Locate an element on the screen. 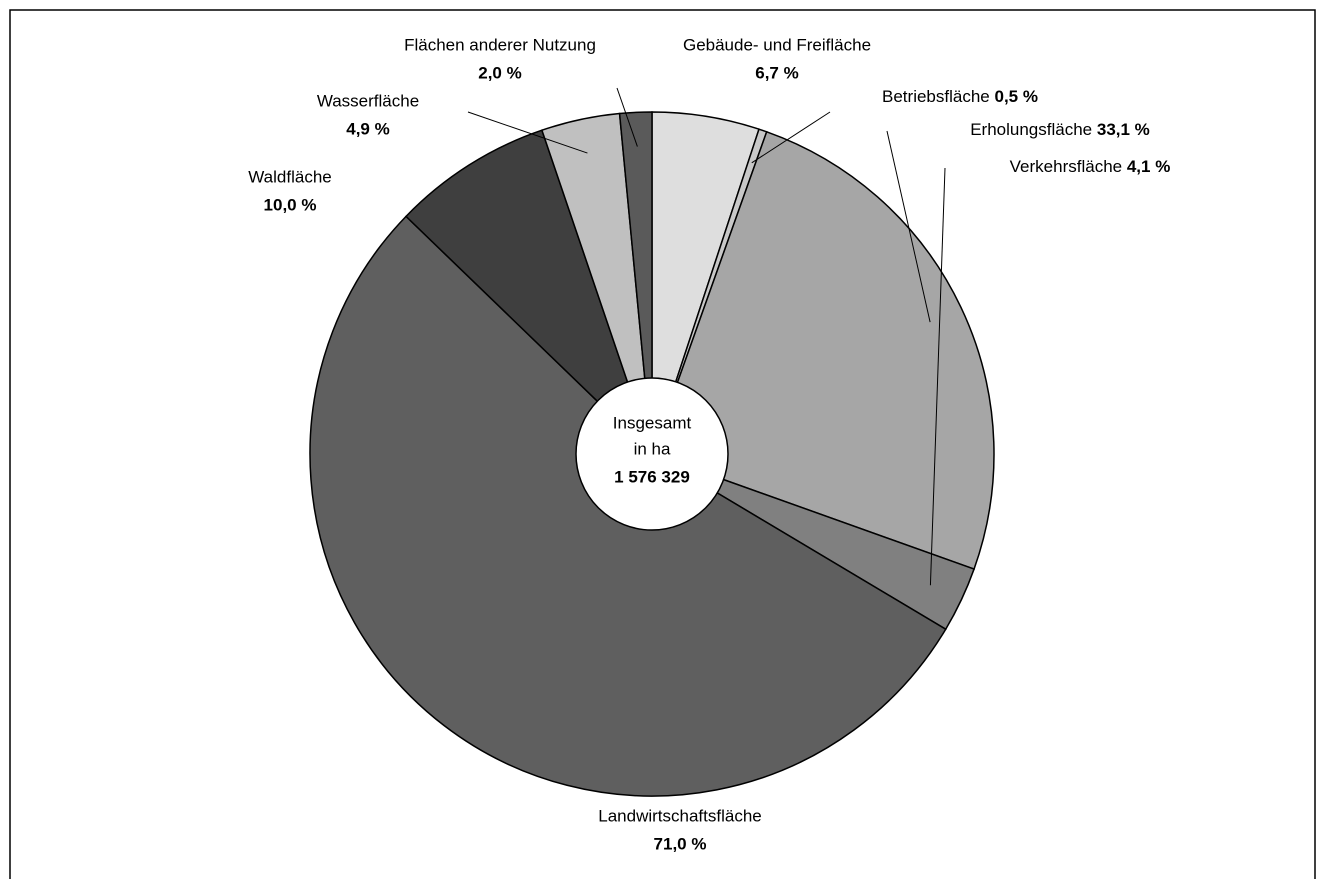 The width and height of the screenshot is (1325, 879). slice-label: Verkehrsfläche is located at coordinates (1066, 166).